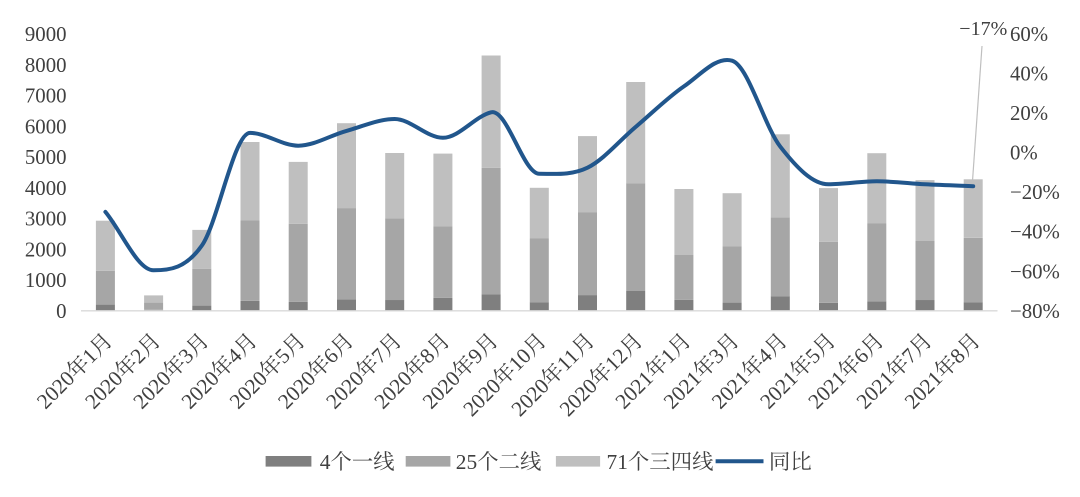 The height and width of the screenshot is (497, 1080). What do you see at coordinates (1029, 34) in the screenshot?
I see `svg-text: 60%` at bounding box center [1029, 34].